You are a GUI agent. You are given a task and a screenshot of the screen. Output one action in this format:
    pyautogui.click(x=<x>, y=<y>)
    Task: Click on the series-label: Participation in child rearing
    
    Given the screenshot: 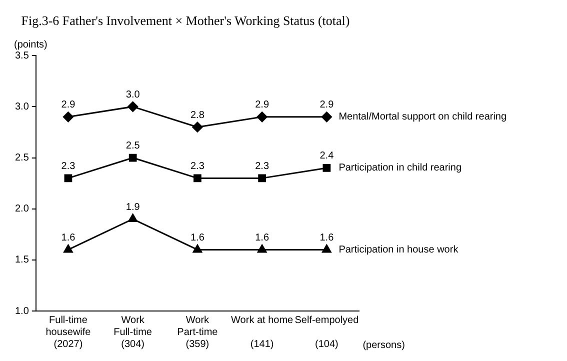 What is the action you would take?
    pyautogui.click(x=400, y=168)
    